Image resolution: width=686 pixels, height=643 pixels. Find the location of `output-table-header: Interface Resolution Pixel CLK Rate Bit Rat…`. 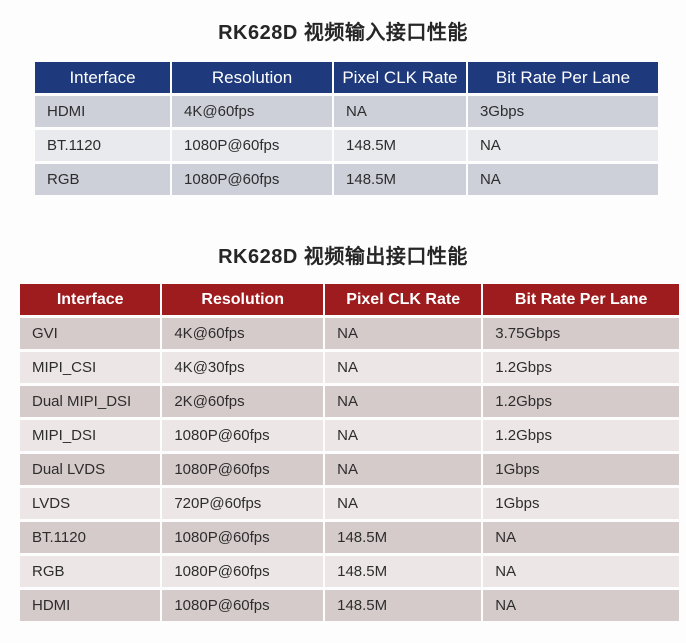

output-table-header: Interface Resolution Pixel CLK Rate Bit Rat… is located at coordinates (349, 301).